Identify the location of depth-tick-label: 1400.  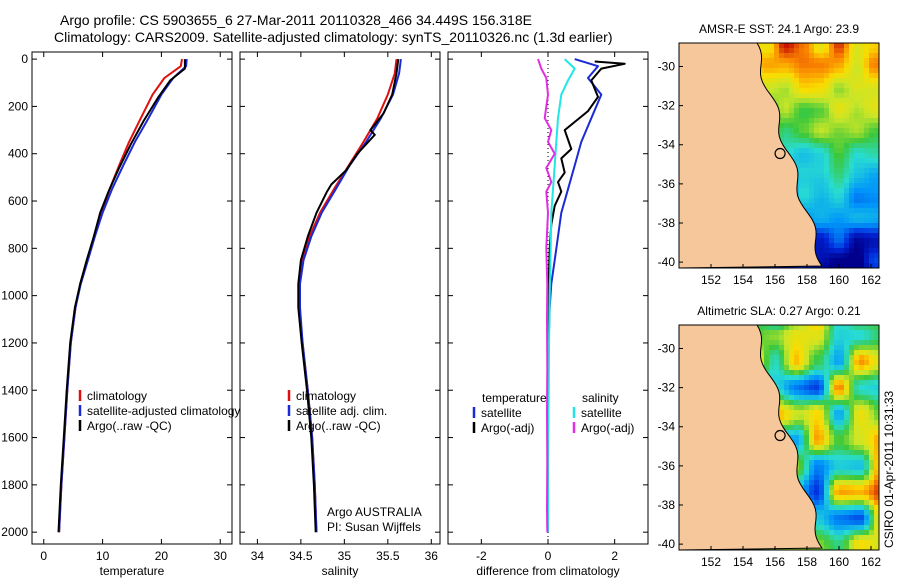
(14, 390).